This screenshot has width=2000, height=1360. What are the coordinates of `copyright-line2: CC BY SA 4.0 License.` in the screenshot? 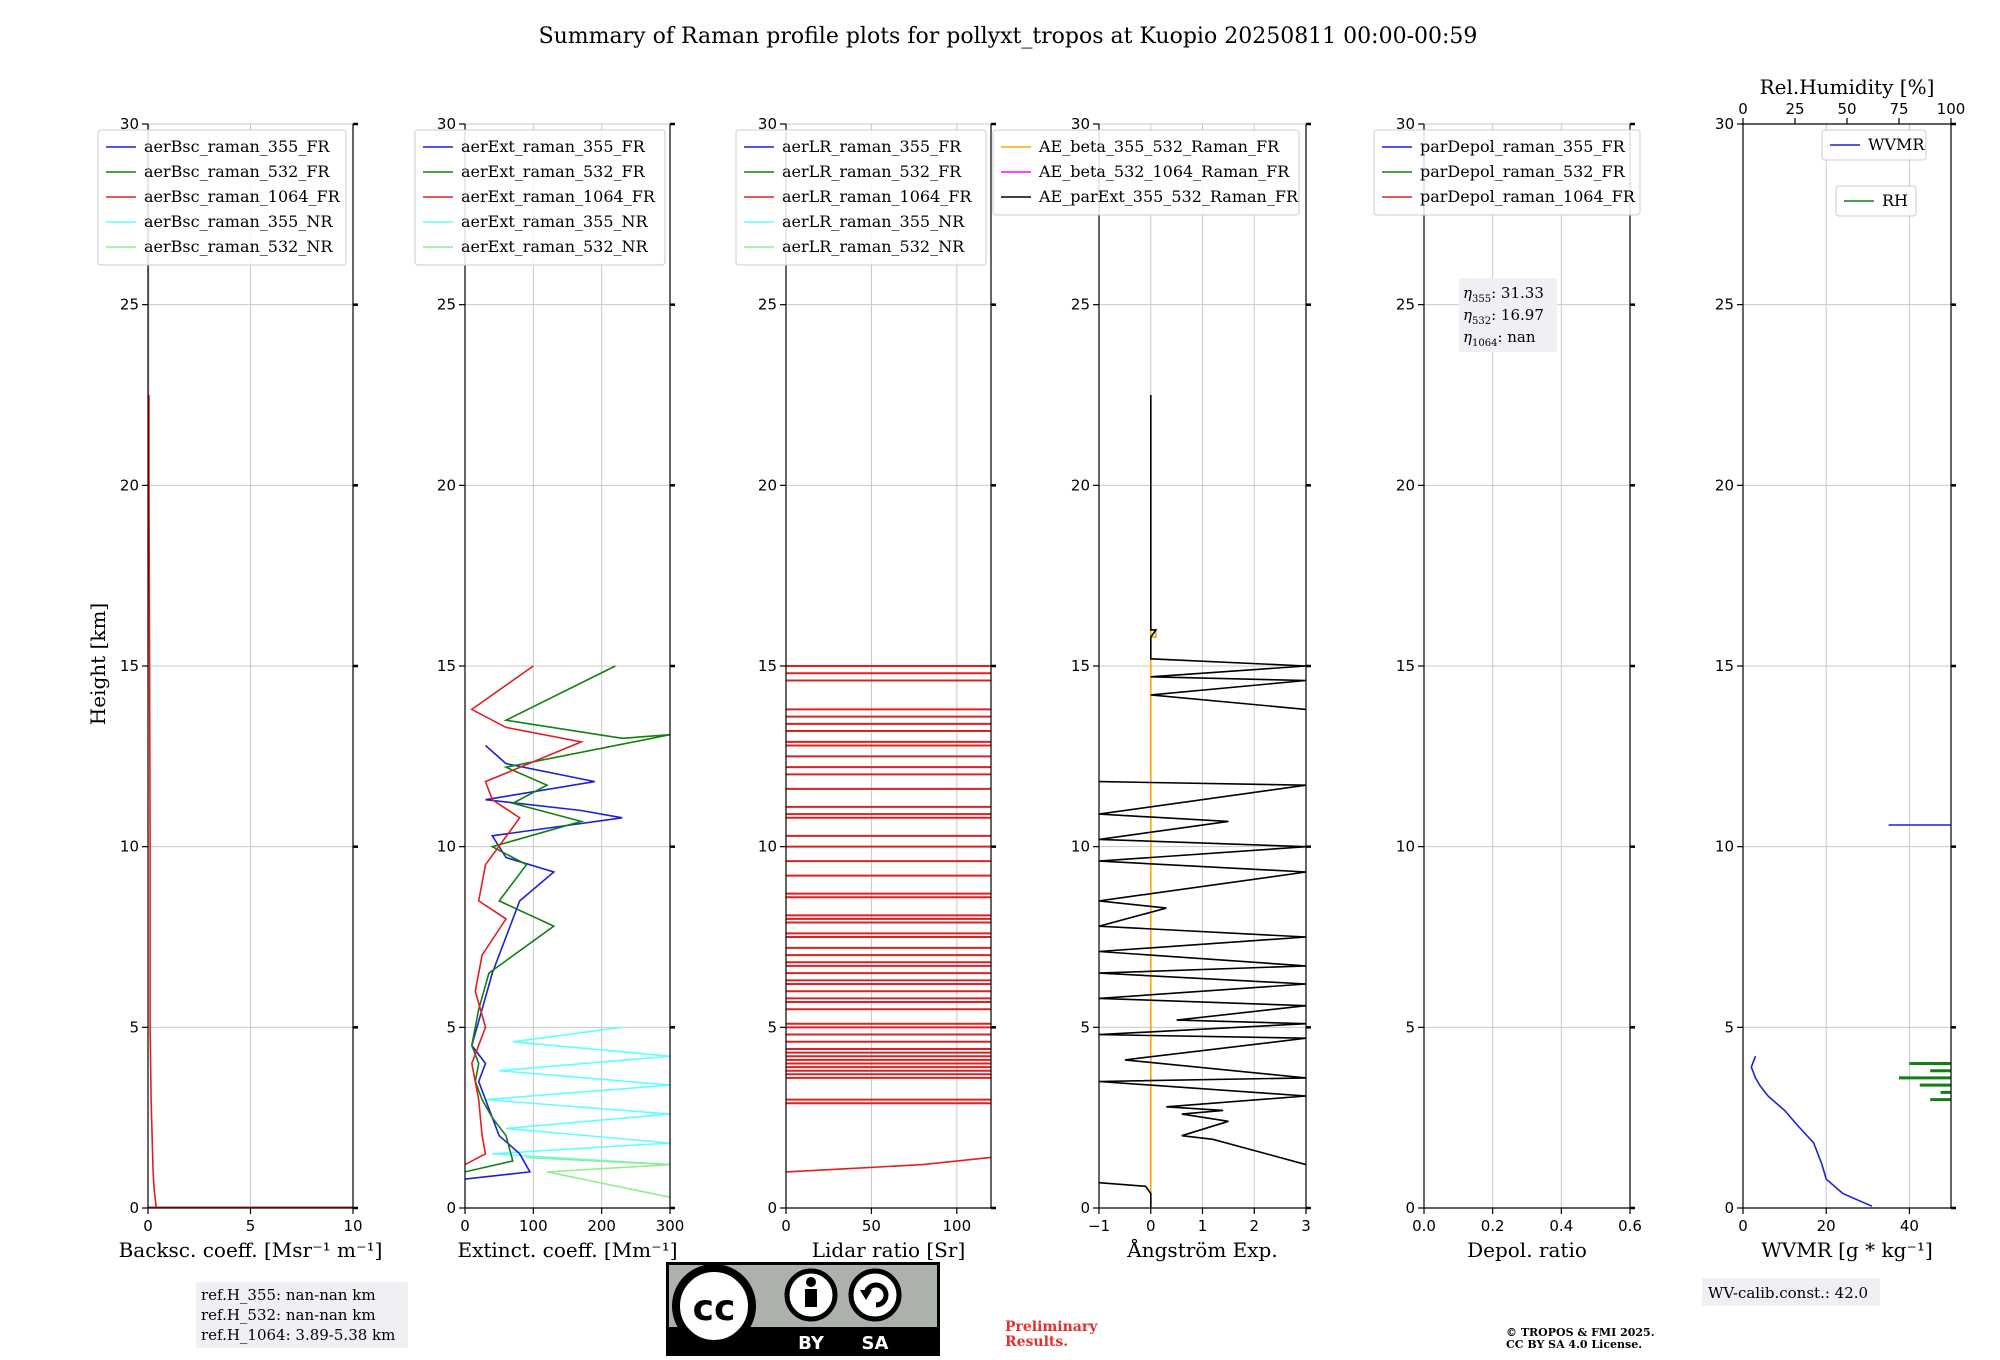 It's located at (1574, 1344).